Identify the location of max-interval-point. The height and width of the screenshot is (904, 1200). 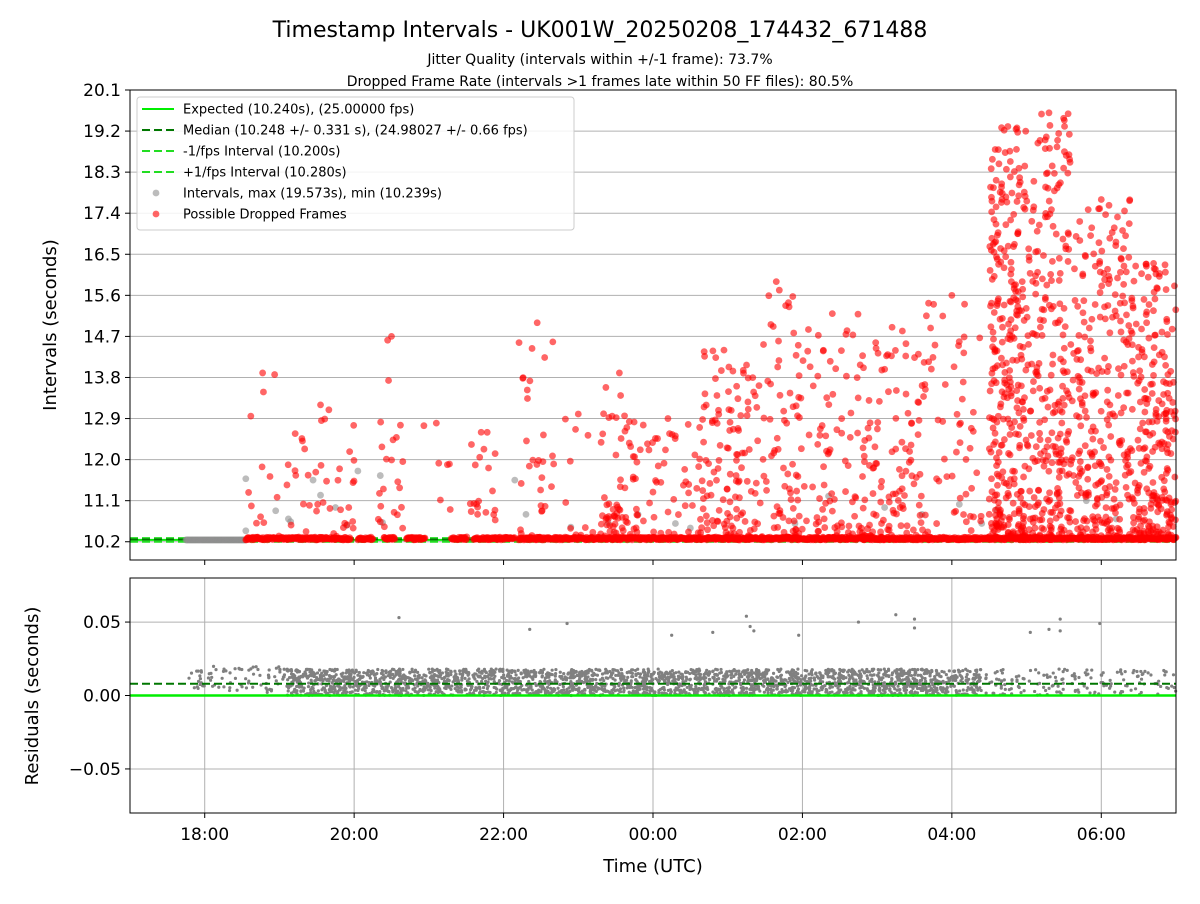
(1041, 114).